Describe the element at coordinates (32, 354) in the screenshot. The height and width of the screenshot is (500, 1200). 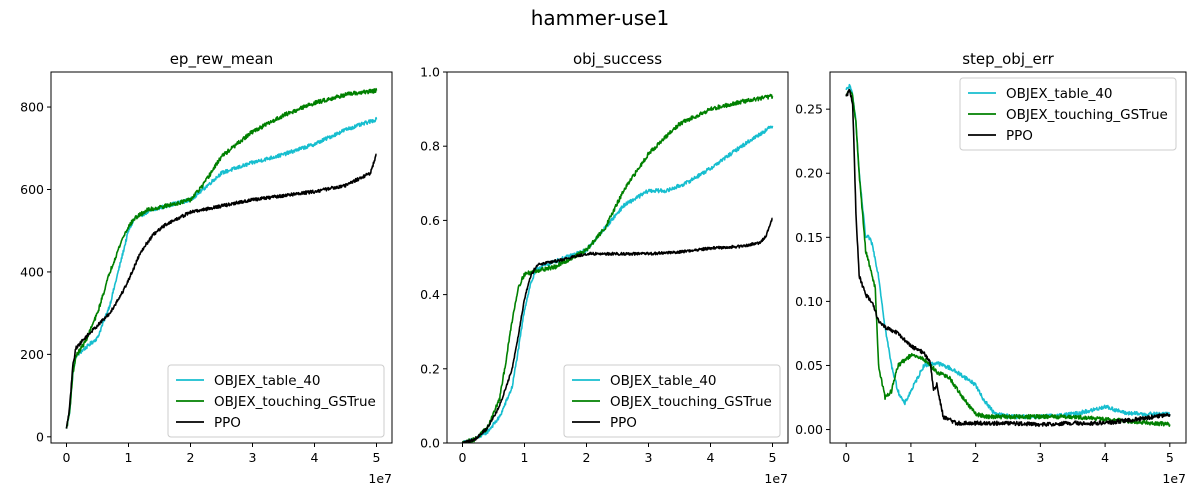
I see `y-tick-label: 200` at that location.